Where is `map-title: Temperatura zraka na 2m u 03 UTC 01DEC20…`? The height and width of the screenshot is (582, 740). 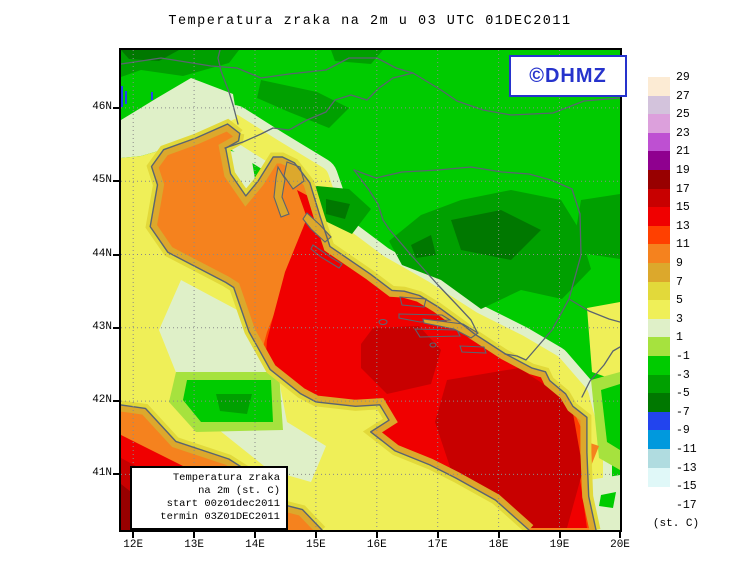 map-title: Temperatura zraka na 2m u 03 UTC 01DEC20… is located at coordinates (370, 21).